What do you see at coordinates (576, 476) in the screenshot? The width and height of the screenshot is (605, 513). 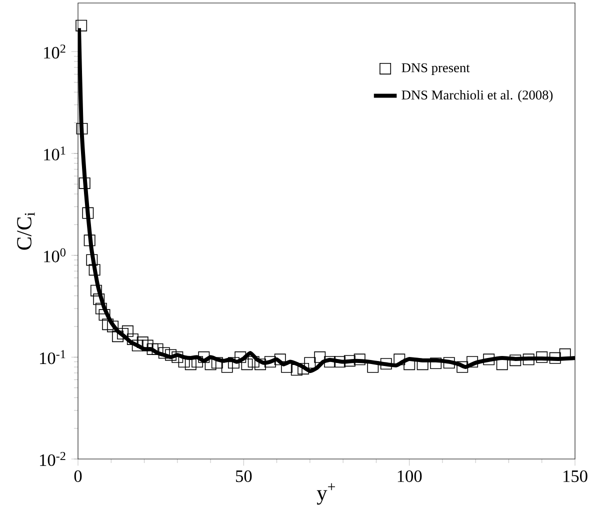 I see `x-tick-label: 150` at bounding box center [576, 476].